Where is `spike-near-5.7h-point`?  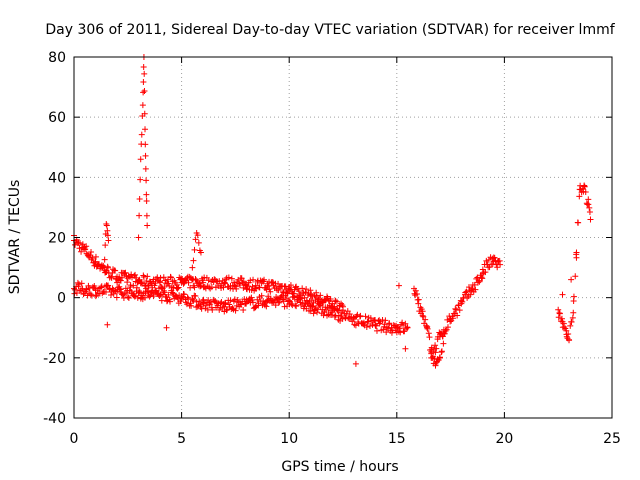 spike-near-5.7h-point is located at coordinates (192, 267).